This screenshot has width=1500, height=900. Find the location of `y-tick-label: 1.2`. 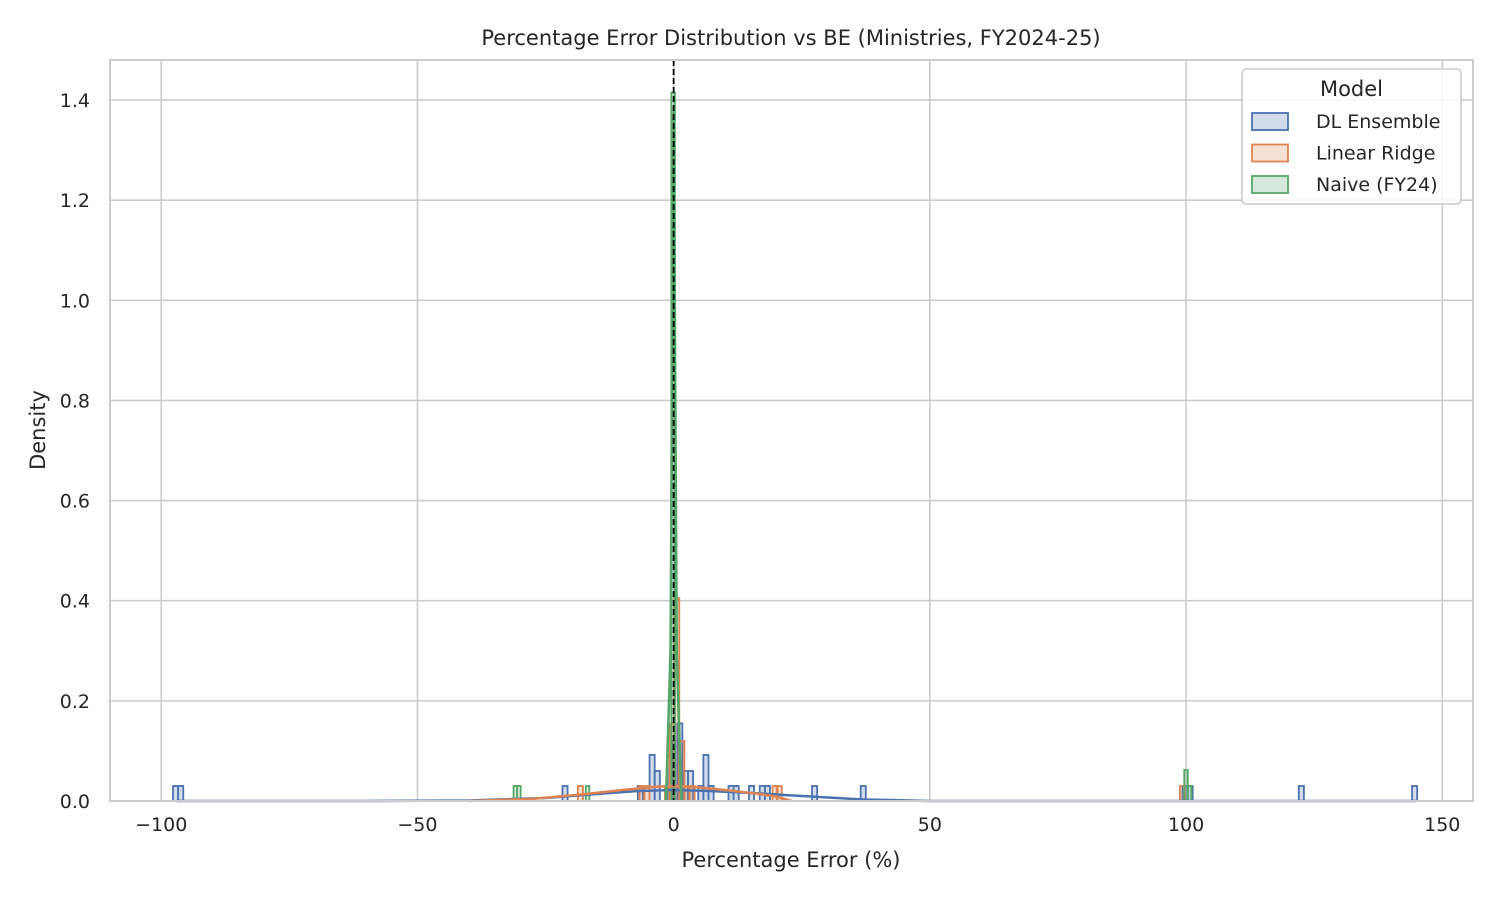

y-tick-label: 1.2 is located at coordinates (75, 201).